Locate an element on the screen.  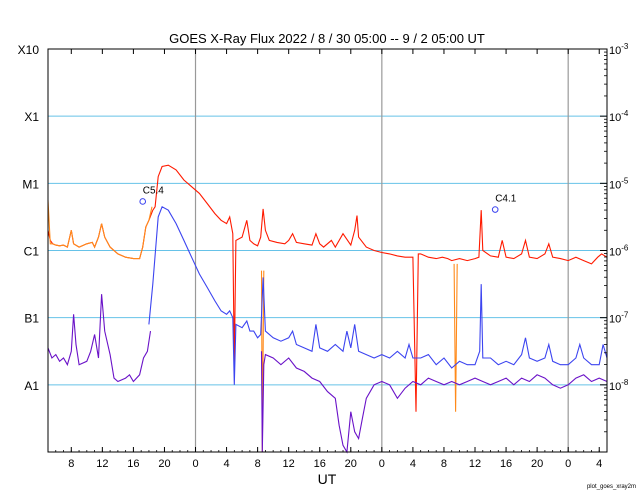
flare-label: C5.4 is located at coordinates (154, 190).